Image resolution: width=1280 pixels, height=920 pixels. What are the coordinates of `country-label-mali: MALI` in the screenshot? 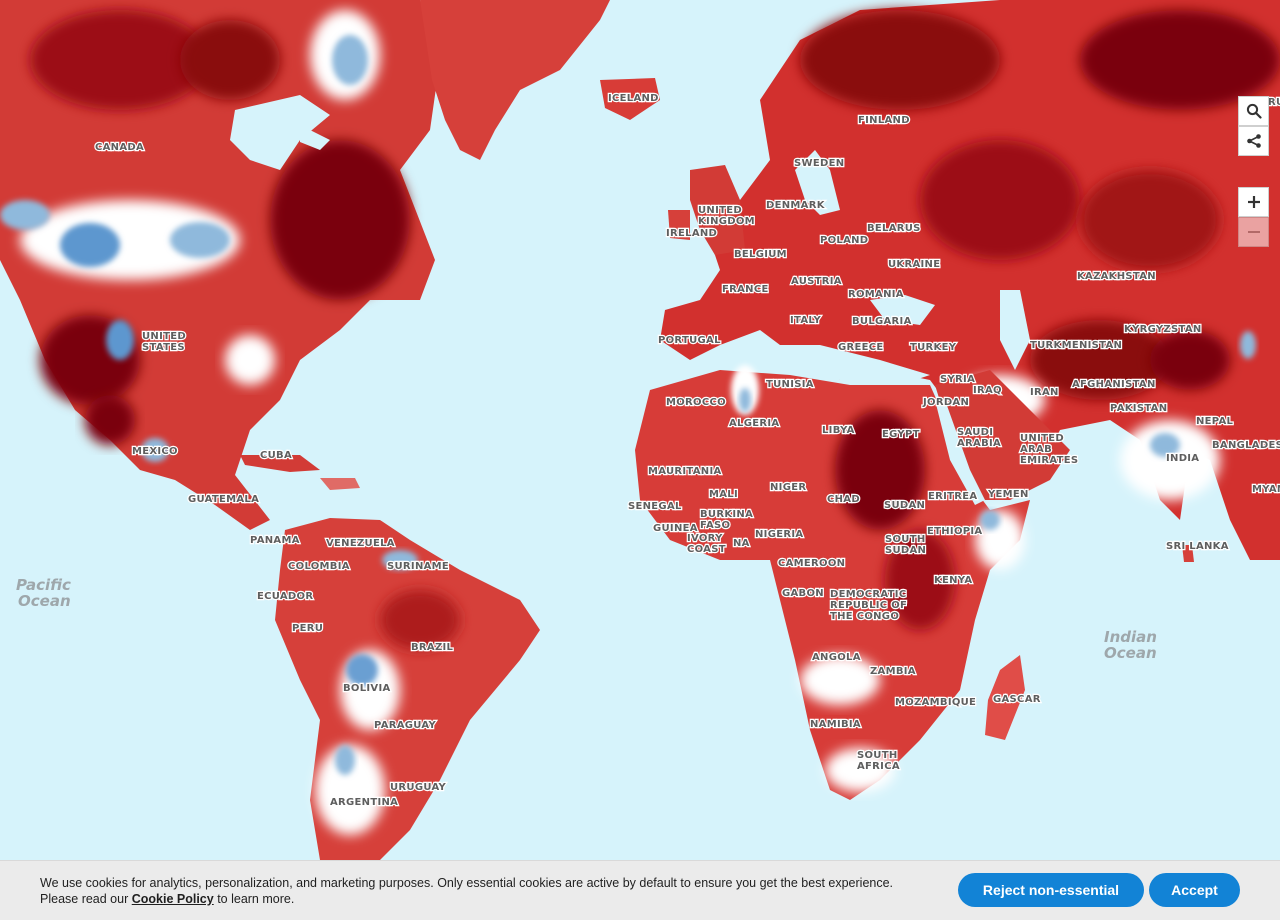 It's located at (723, 494).